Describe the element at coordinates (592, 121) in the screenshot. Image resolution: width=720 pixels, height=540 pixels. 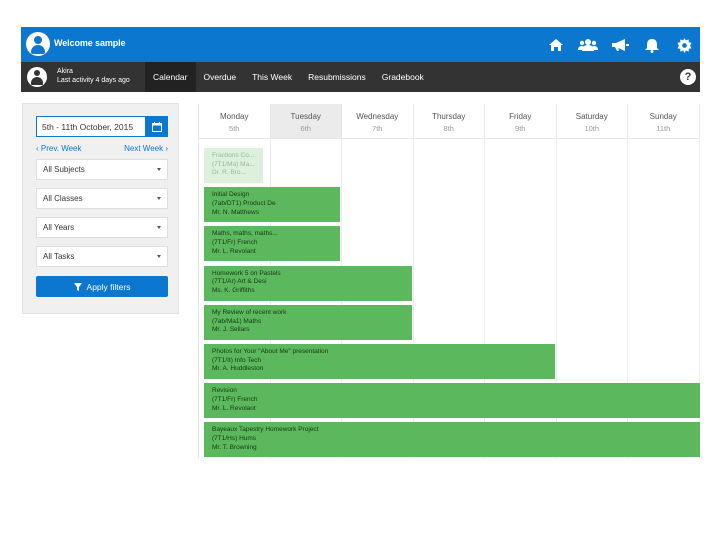
I see `day-header-saturday: Saturday 10th` at that location.